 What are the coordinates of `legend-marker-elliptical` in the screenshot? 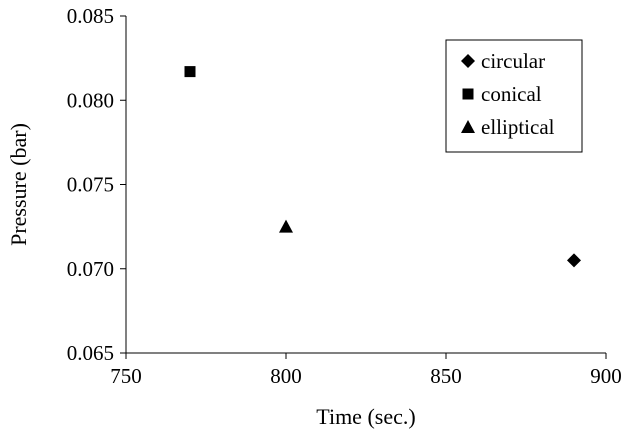 It's located at (468, 126).